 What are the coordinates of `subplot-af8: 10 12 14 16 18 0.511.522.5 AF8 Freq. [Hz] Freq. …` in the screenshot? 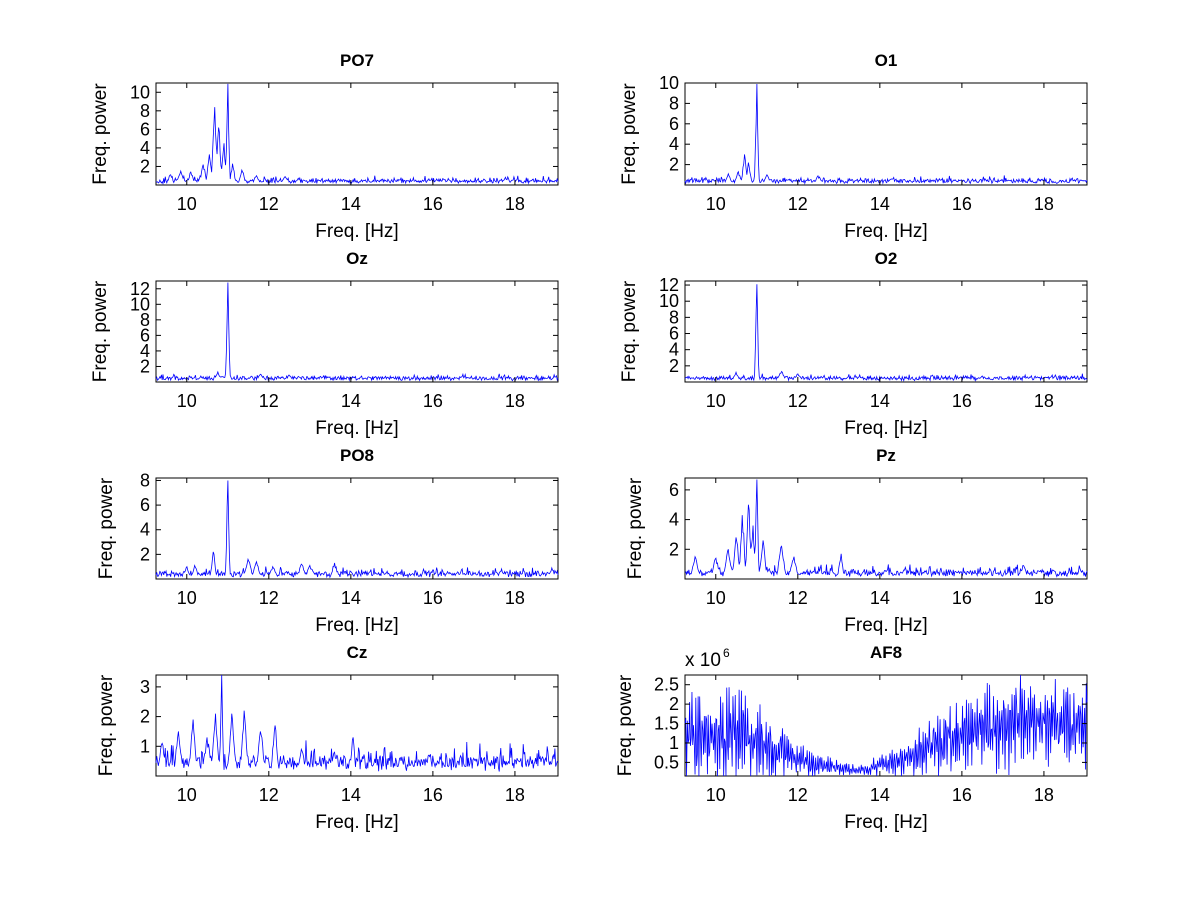 It's located at (851, 738).